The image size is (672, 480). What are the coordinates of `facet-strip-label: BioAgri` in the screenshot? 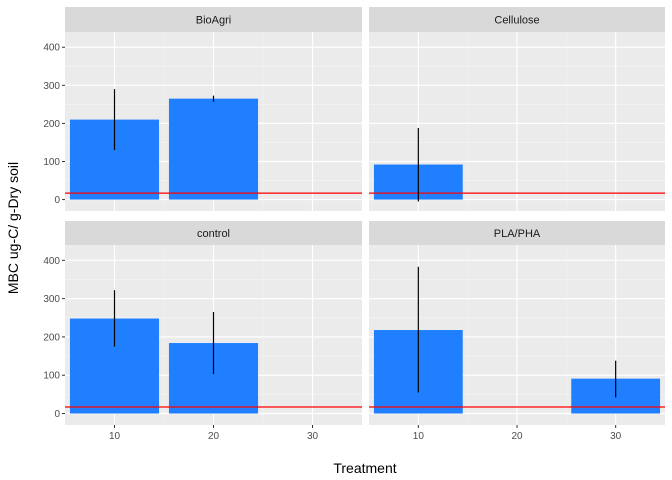 It's located at (213, 21).